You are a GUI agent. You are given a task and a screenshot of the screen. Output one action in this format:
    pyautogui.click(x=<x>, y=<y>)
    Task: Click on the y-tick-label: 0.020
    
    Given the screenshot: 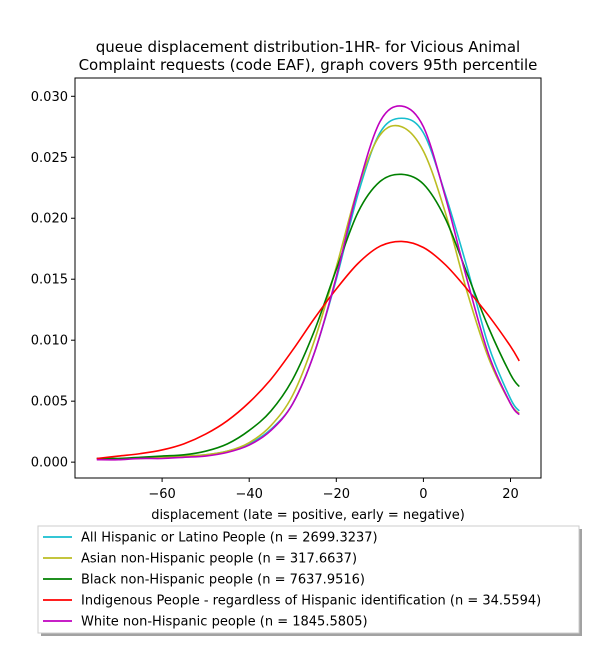 What is the action you would take?
    pyautogui.click(x=49, y=219)
    